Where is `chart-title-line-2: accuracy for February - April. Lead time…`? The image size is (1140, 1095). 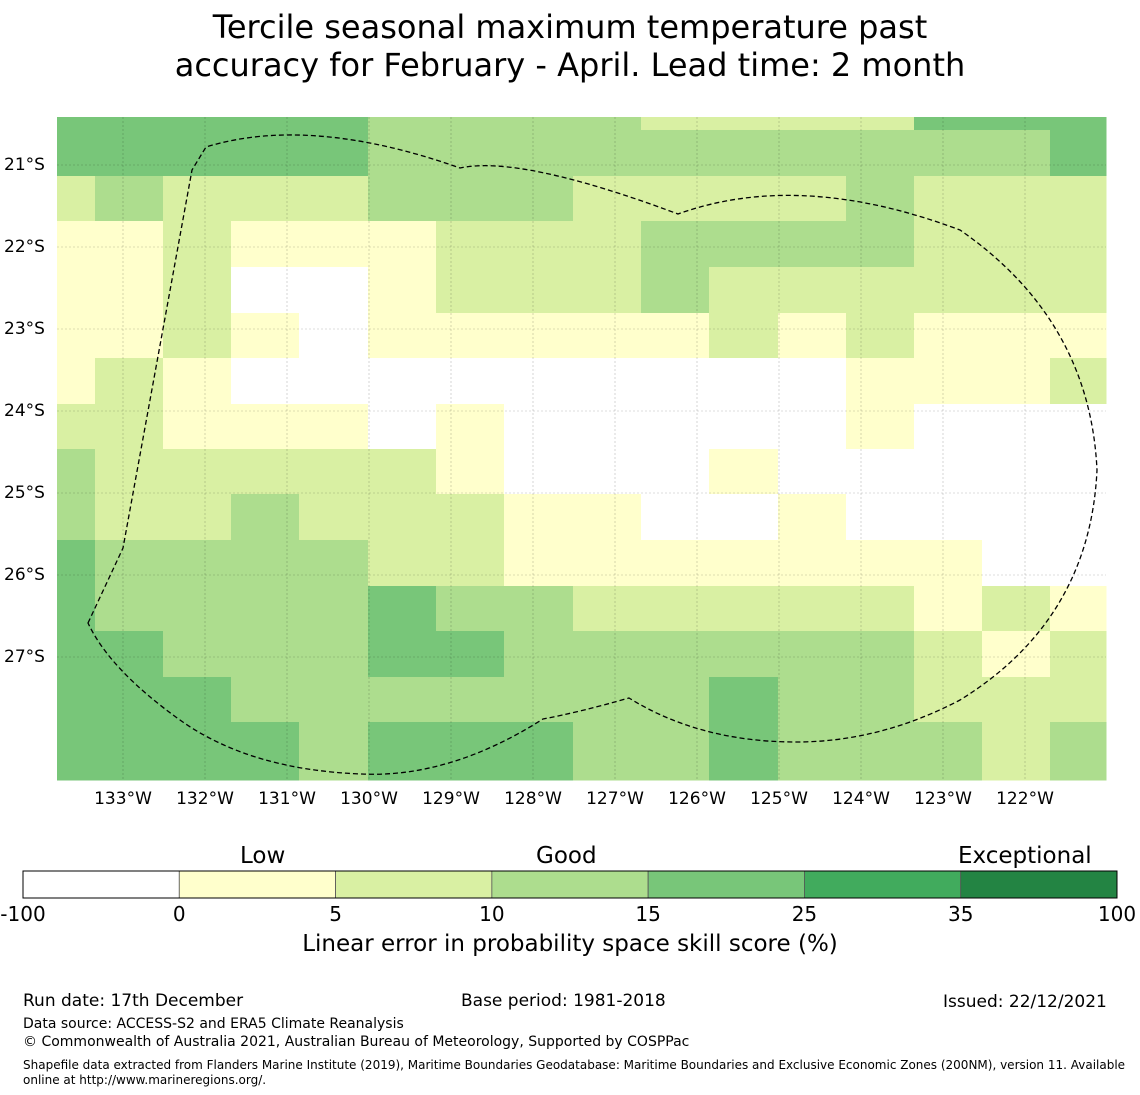 chart-title-line-2: accuracy for February - April. Lead time… is located at coordinates (570, 65).